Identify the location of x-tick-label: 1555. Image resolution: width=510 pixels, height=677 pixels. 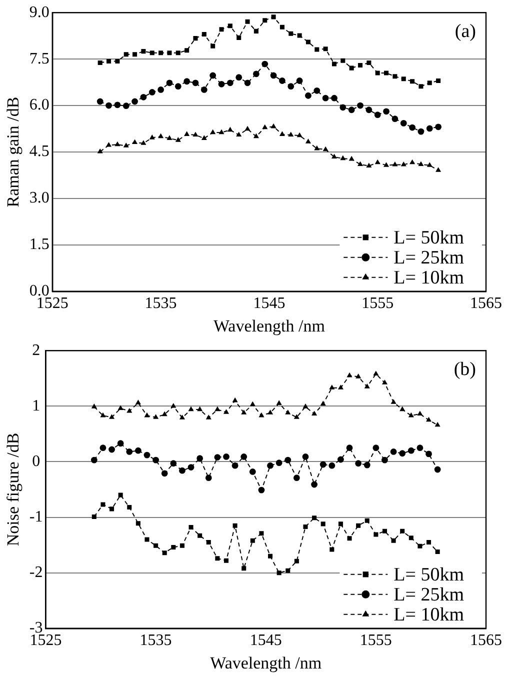
(376, 641).